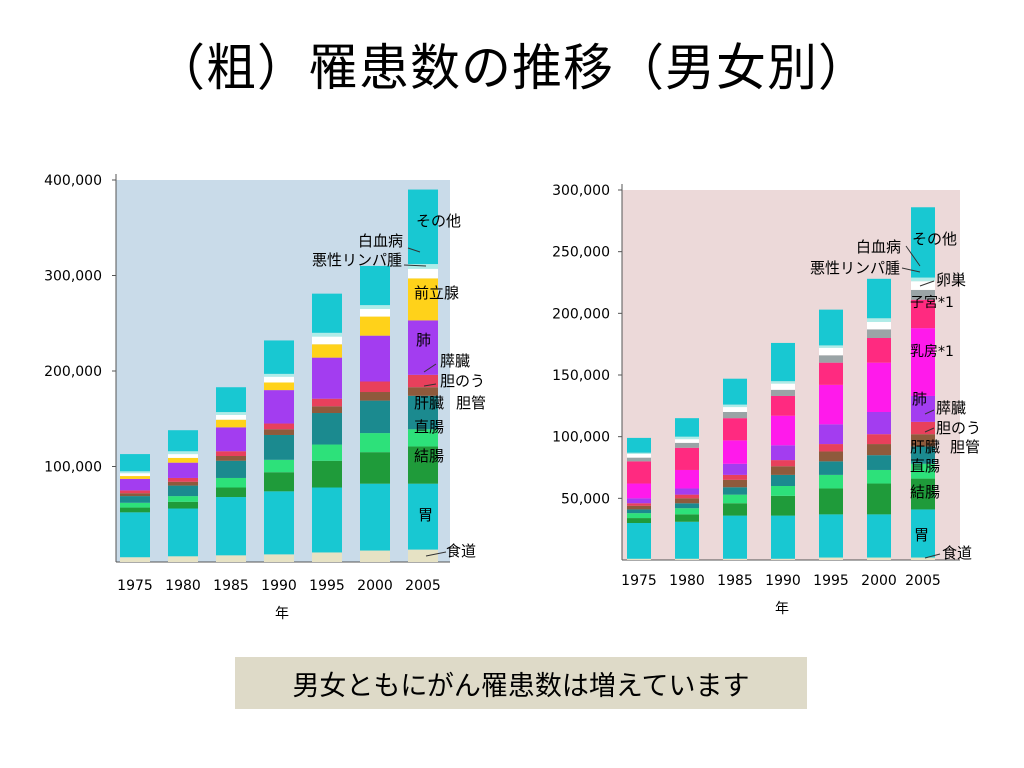 This screenshot has width=1024, height=768. Describe the element at coordinates (471, 403) in the screenshot. I see `annotation-label: 胆管` at that location.